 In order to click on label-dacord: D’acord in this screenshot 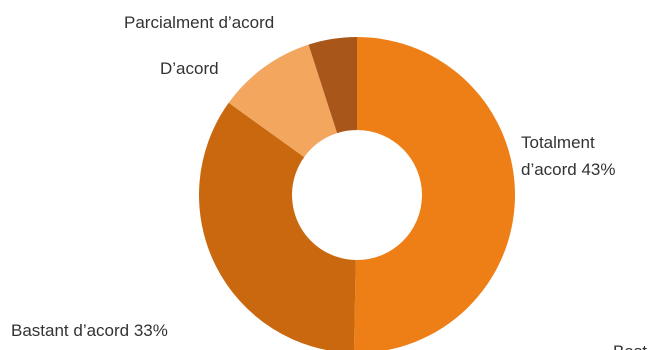, I will do `click(189, 68)`.